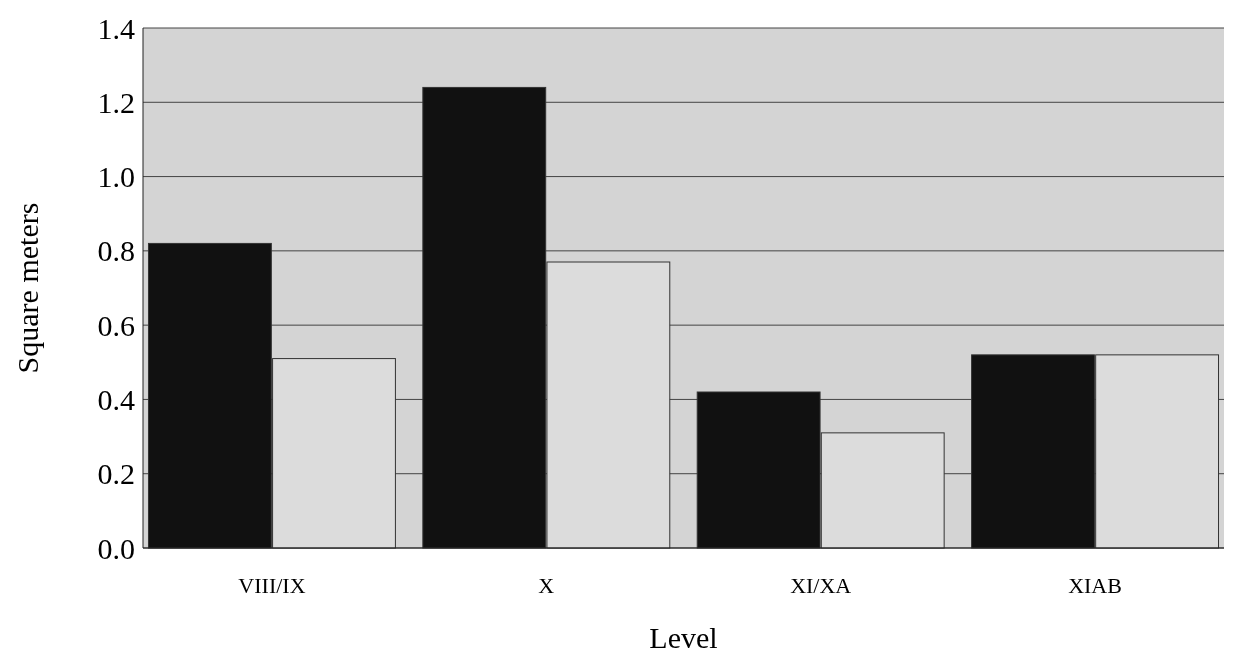 The height and width of the screenshot is (666, 1242). I want to click on y-tick-label: 1.4, so click(116, 28).